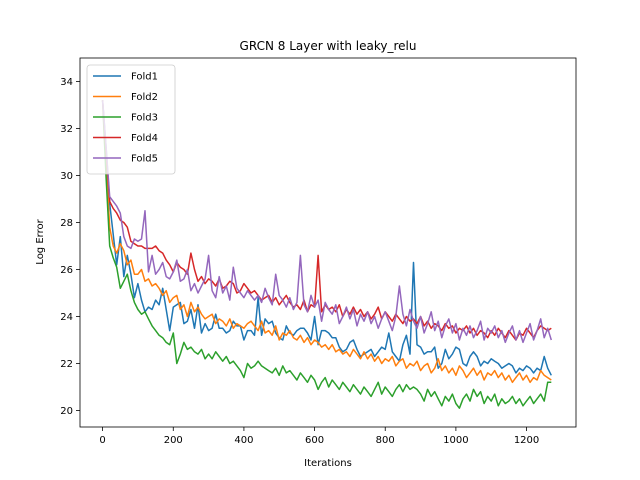 The image size is (640, 480). What do you see at coordinates (526, 440) in the screenshot?
I see `x-tick-label: 1200` at bounding box center [526, 440].